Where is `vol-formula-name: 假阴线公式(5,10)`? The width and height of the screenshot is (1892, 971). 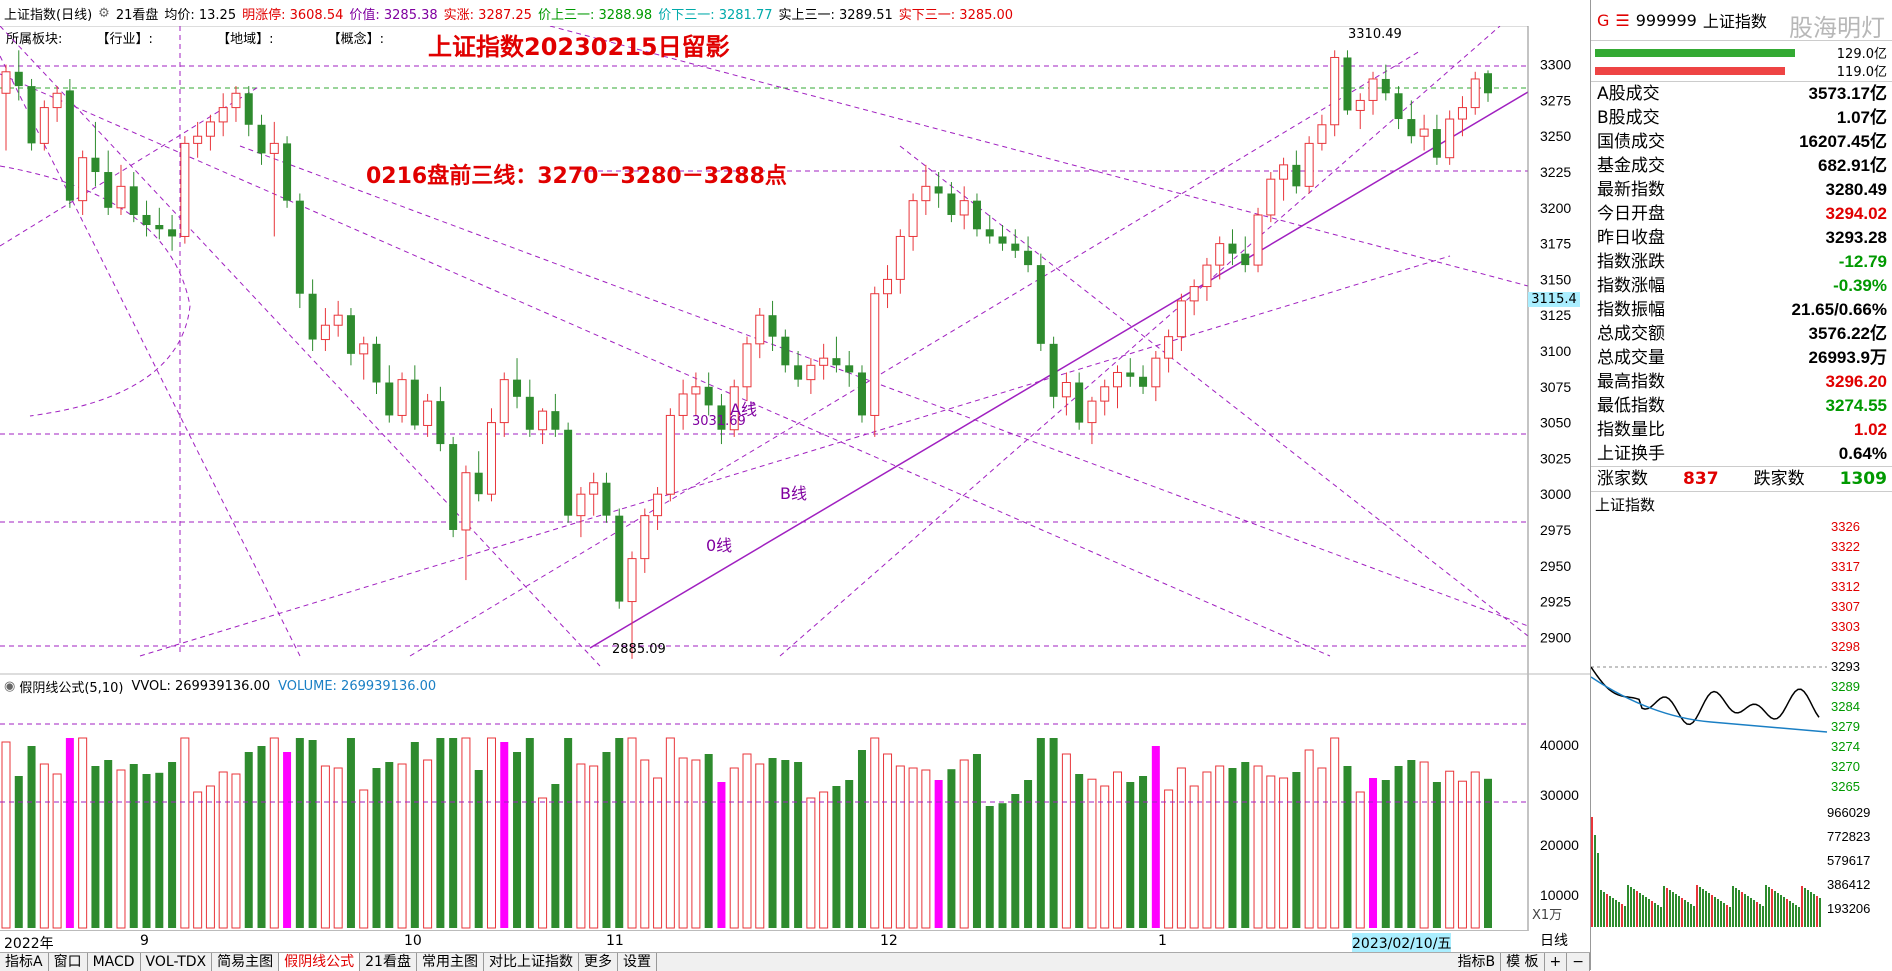
vol-formula-name: 假阴线公式(5,10) is located at coordinates (71, 688).